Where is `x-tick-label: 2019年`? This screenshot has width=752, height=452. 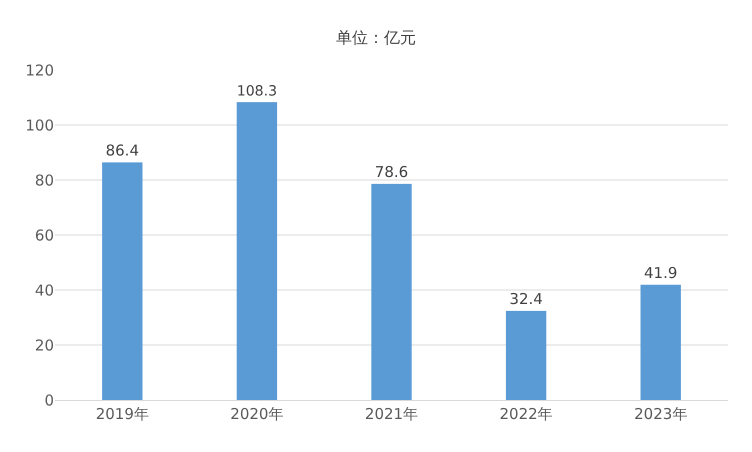
x-tick-label: 2019年 is located at coordinates (122, 414).